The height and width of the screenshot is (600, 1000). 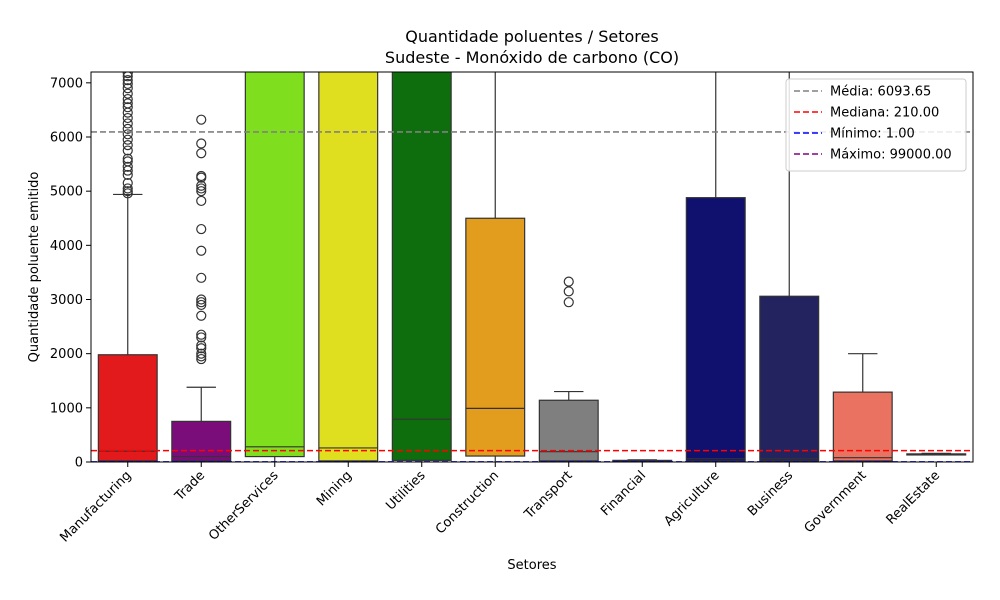 I want to click on y-tick-label: 3000, so click(x=66, y=300).